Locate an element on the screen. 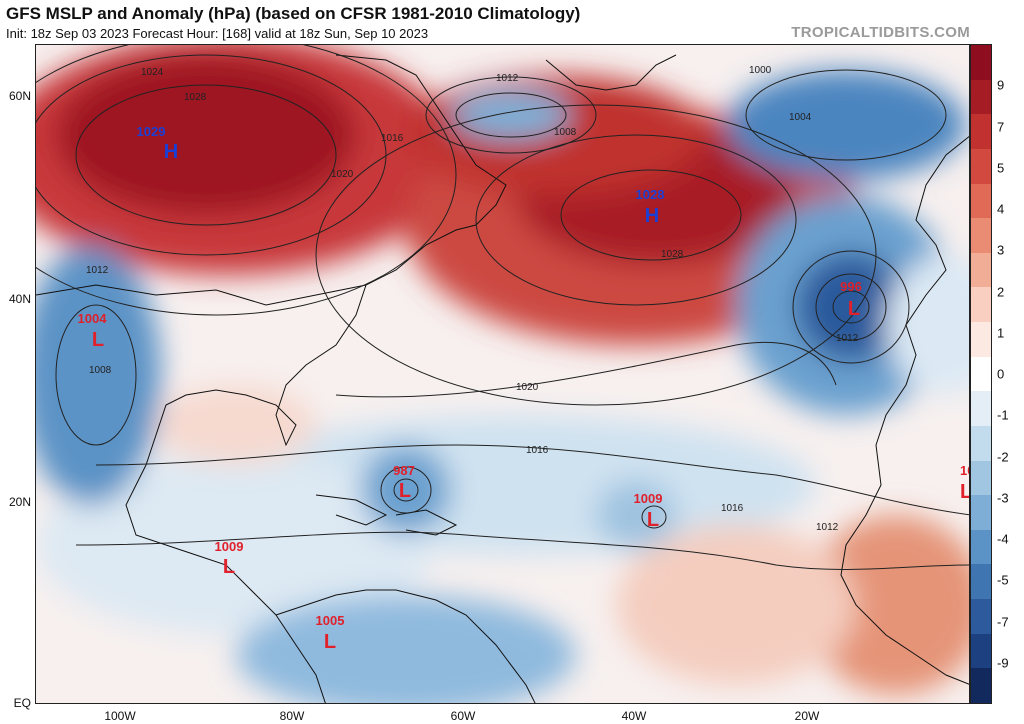 Image resolution: width=1024 pixels, height=724 pixels. center-value: 1005 is located at coordinates (330, 620).